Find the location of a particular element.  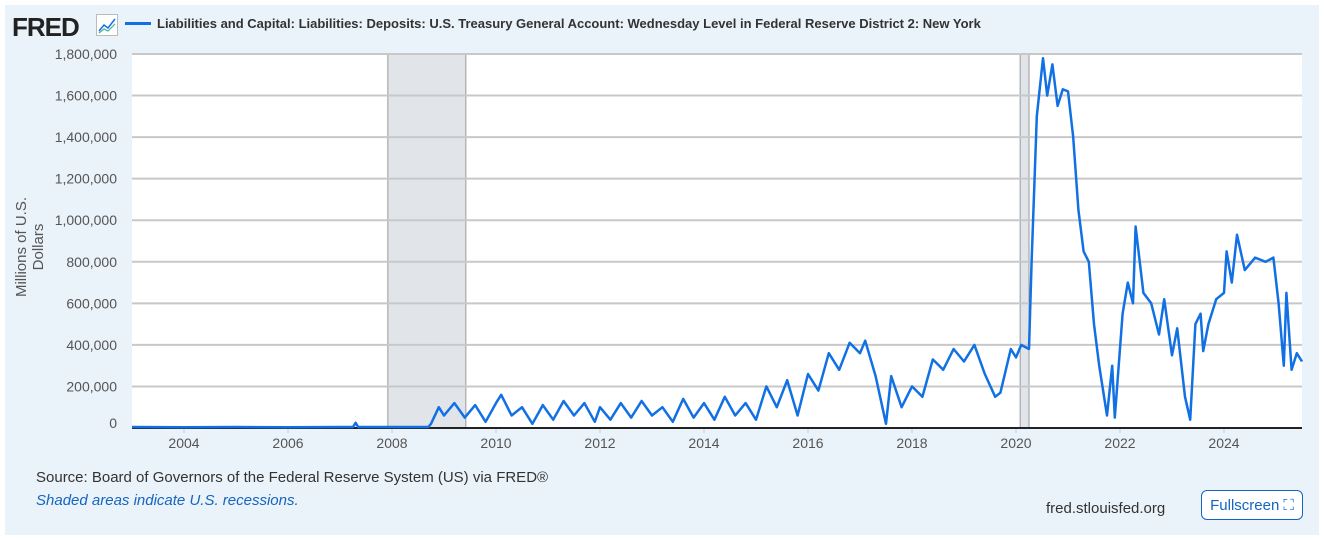

x-tick-label: 2010 is located at coordinates (495, 443).